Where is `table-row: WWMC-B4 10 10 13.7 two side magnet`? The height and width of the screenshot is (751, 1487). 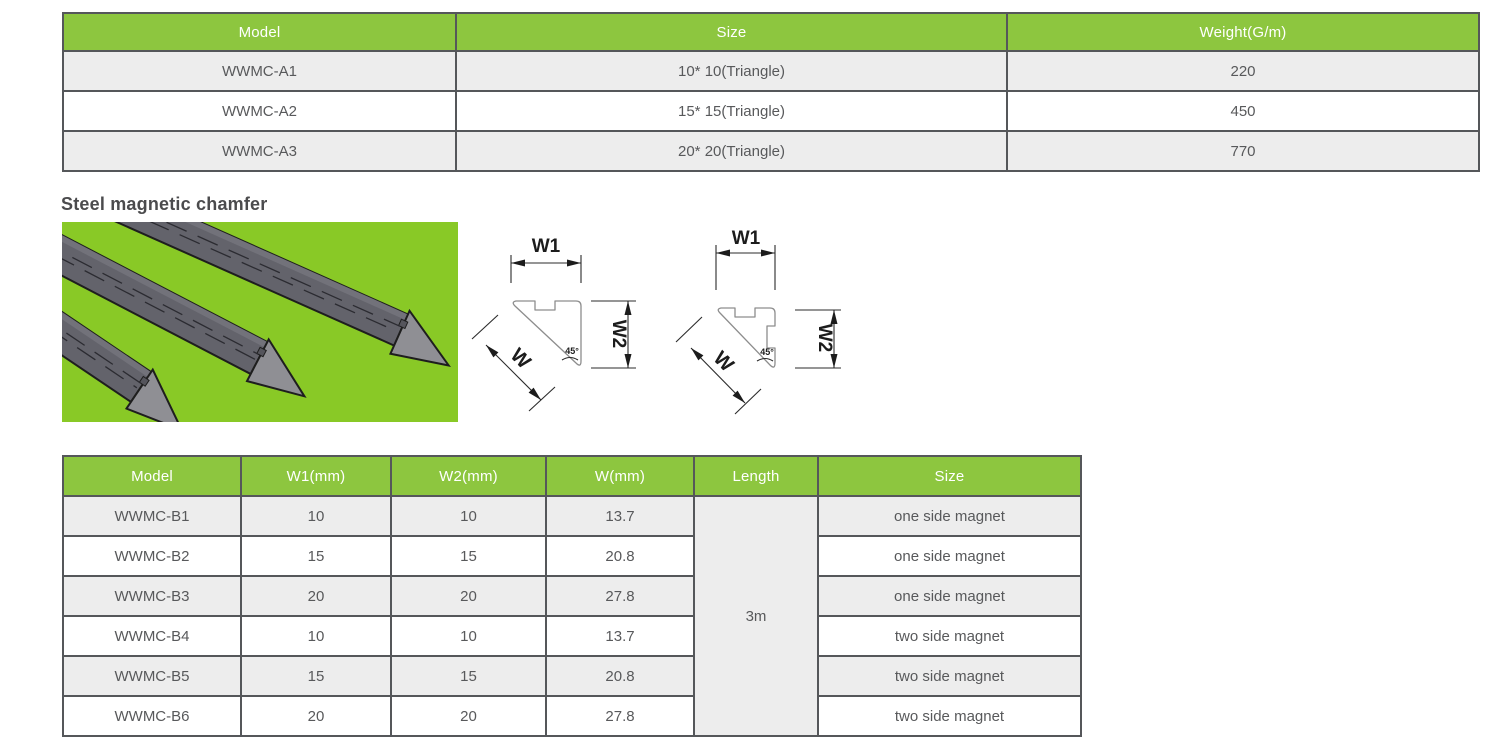 table-row: WWMC-B4 10 10 13.7 two side magnet is located at coordinates (572, 636).